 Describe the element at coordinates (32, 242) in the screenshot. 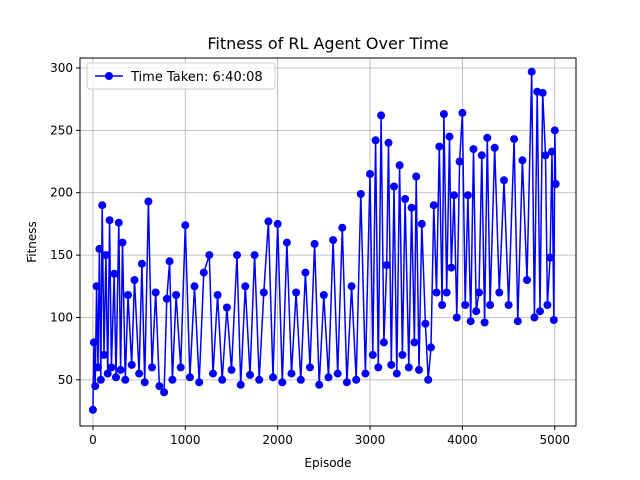

I see `y-axis-label: Fitness` at that location.